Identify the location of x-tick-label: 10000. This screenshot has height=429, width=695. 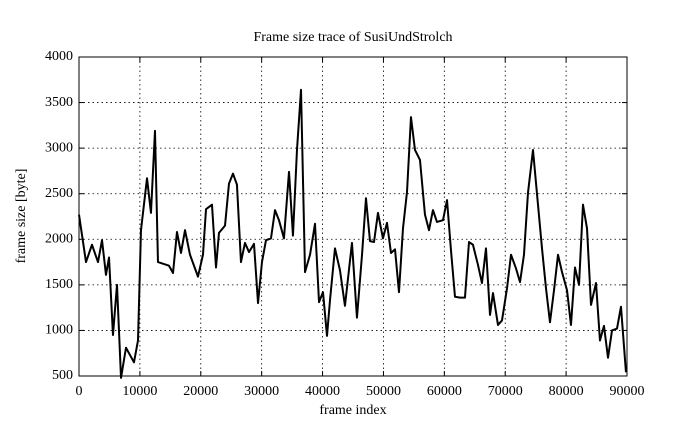
(139, 391).